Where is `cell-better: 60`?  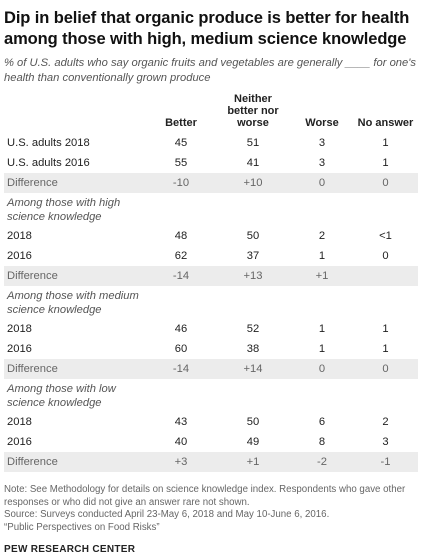 cell-better: 60 is located at coordinates (181, 349).